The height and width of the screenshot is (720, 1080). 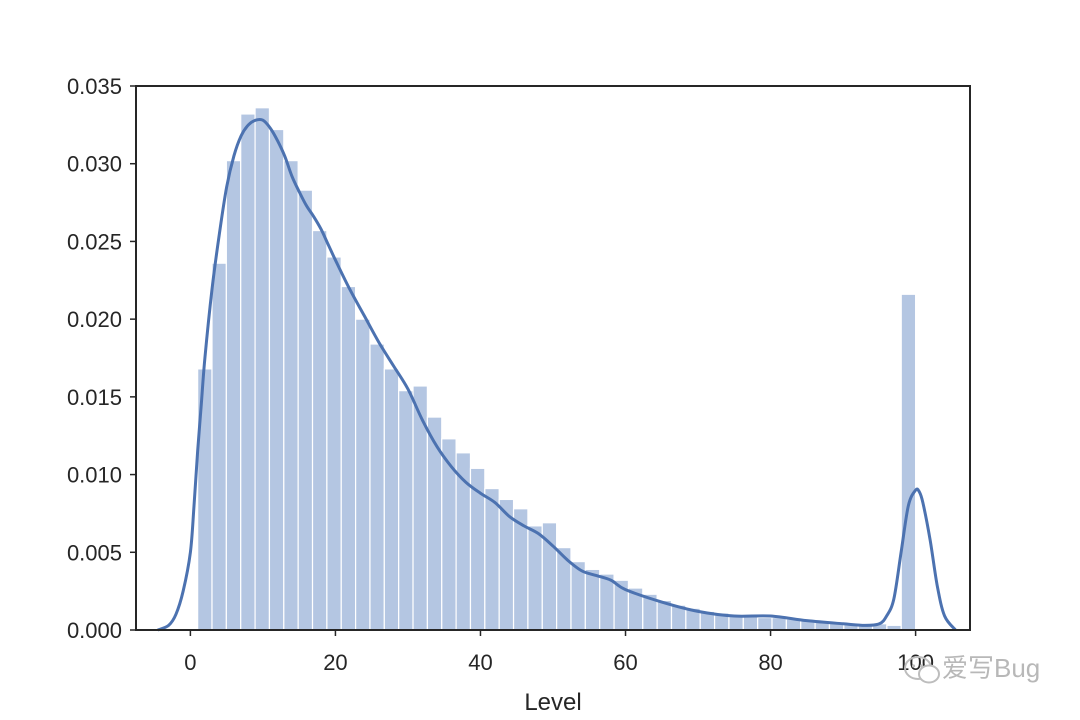 I want to click on watermark: 爱写Bug, so click(x=972, y=668).